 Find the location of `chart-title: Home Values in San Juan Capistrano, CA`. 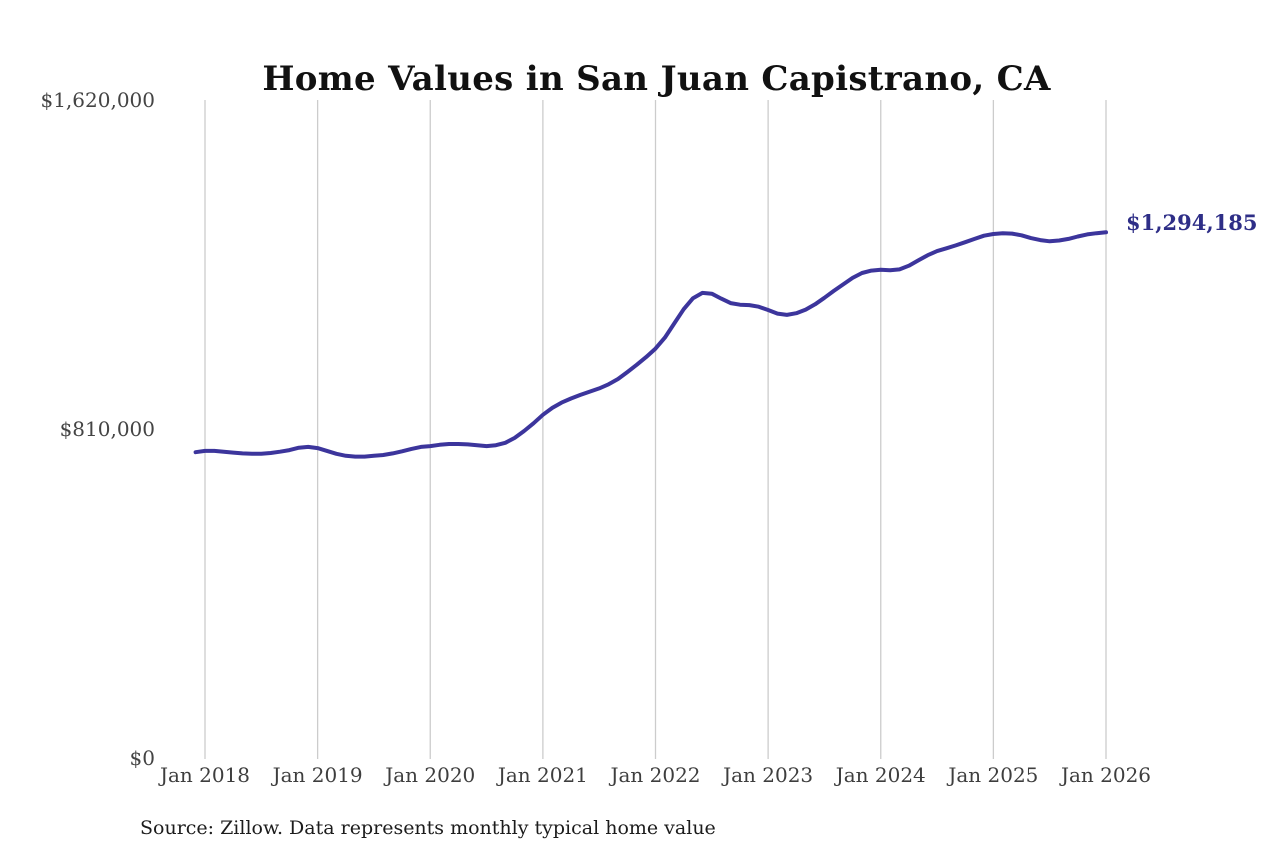

chart-title: Home Values in San Juan Capistrano, CA is located at coordinates (656, 78).